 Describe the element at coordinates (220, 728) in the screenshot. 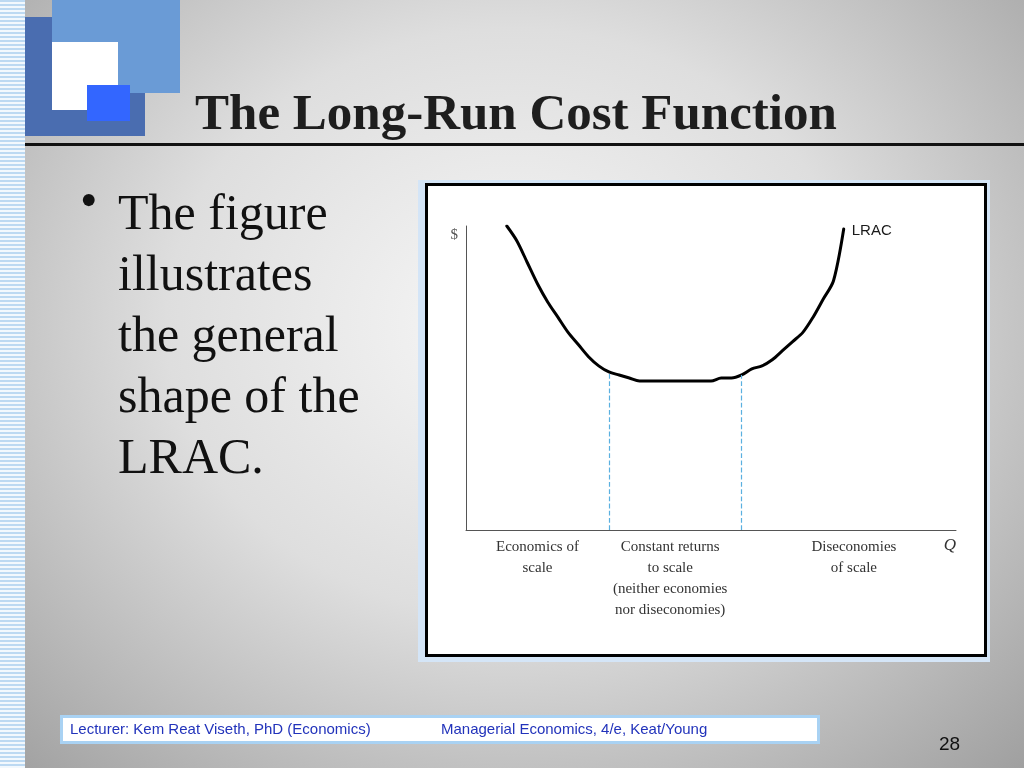

I see `text: Lecturer: Kem Reat Viseth, PhD (Economics)` at that location.